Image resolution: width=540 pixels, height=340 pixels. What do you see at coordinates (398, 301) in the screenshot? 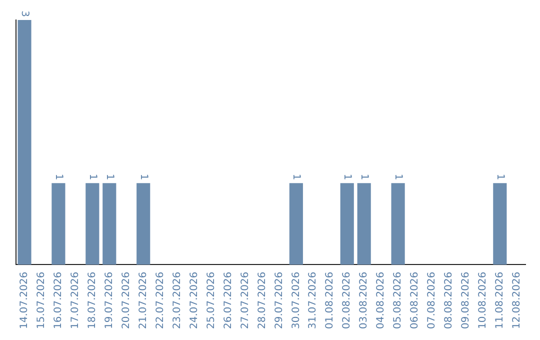
I see `x-tick-label: 05.08.2026` at bounding box center [398, 301].